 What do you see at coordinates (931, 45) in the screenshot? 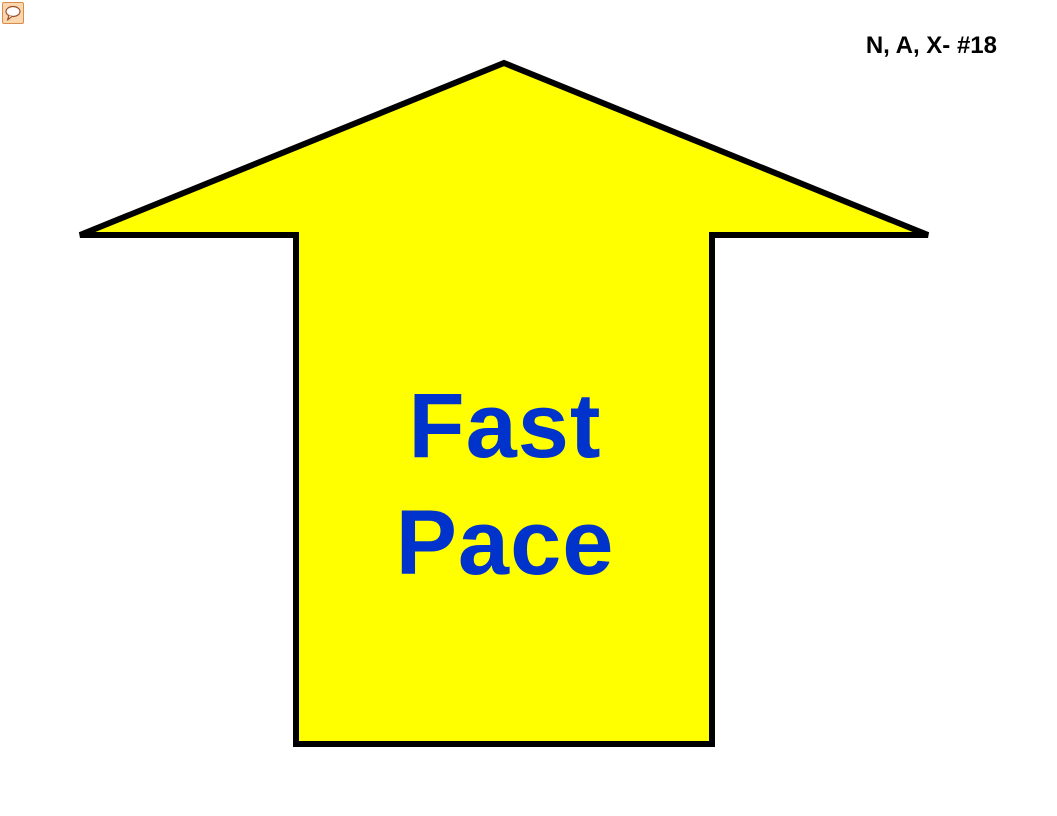
I see `page-identifier: N, A, X- #18` at bounding box center [931, 45].